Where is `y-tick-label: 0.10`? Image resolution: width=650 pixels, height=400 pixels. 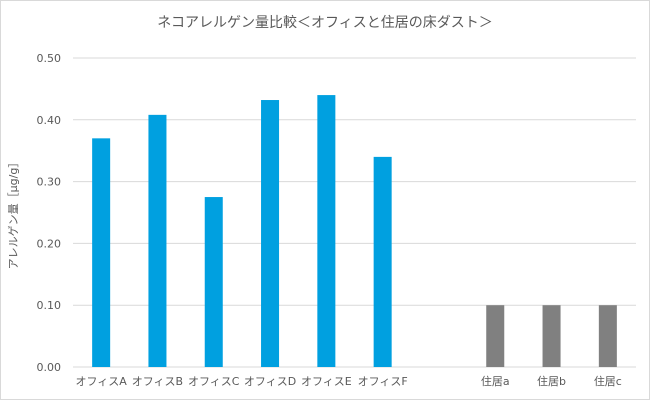
y-tick-label: 0.10 is located at coordinates (49, 305).